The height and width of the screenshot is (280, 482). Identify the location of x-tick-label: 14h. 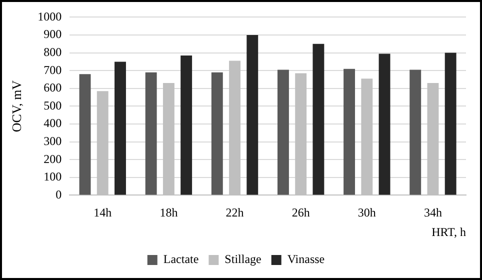
(103, 213).